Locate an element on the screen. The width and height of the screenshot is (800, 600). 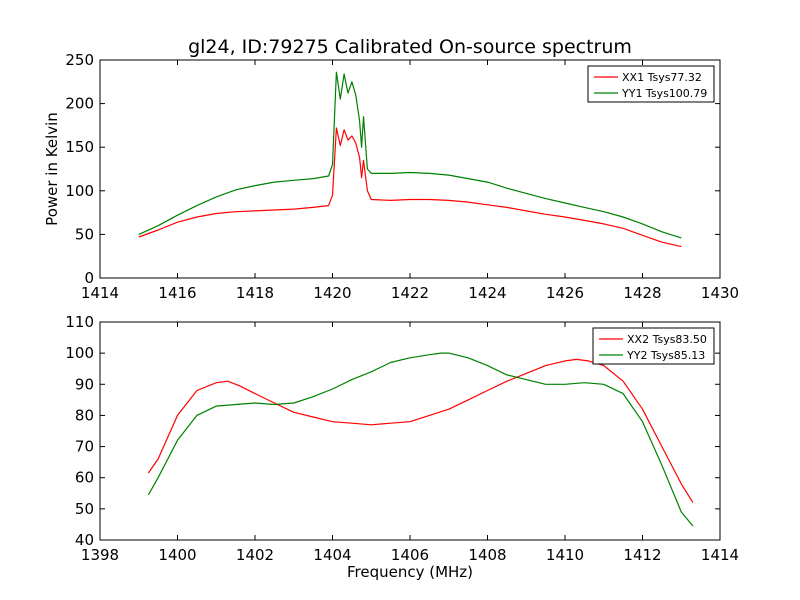
bottom-y-tick-label: 100 is located at coordinates (79, 353).